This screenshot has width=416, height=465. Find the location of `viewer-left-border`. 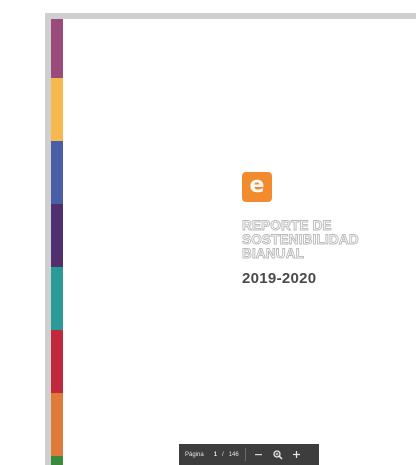

viewer-left-border is located at coordinates (48, 239).